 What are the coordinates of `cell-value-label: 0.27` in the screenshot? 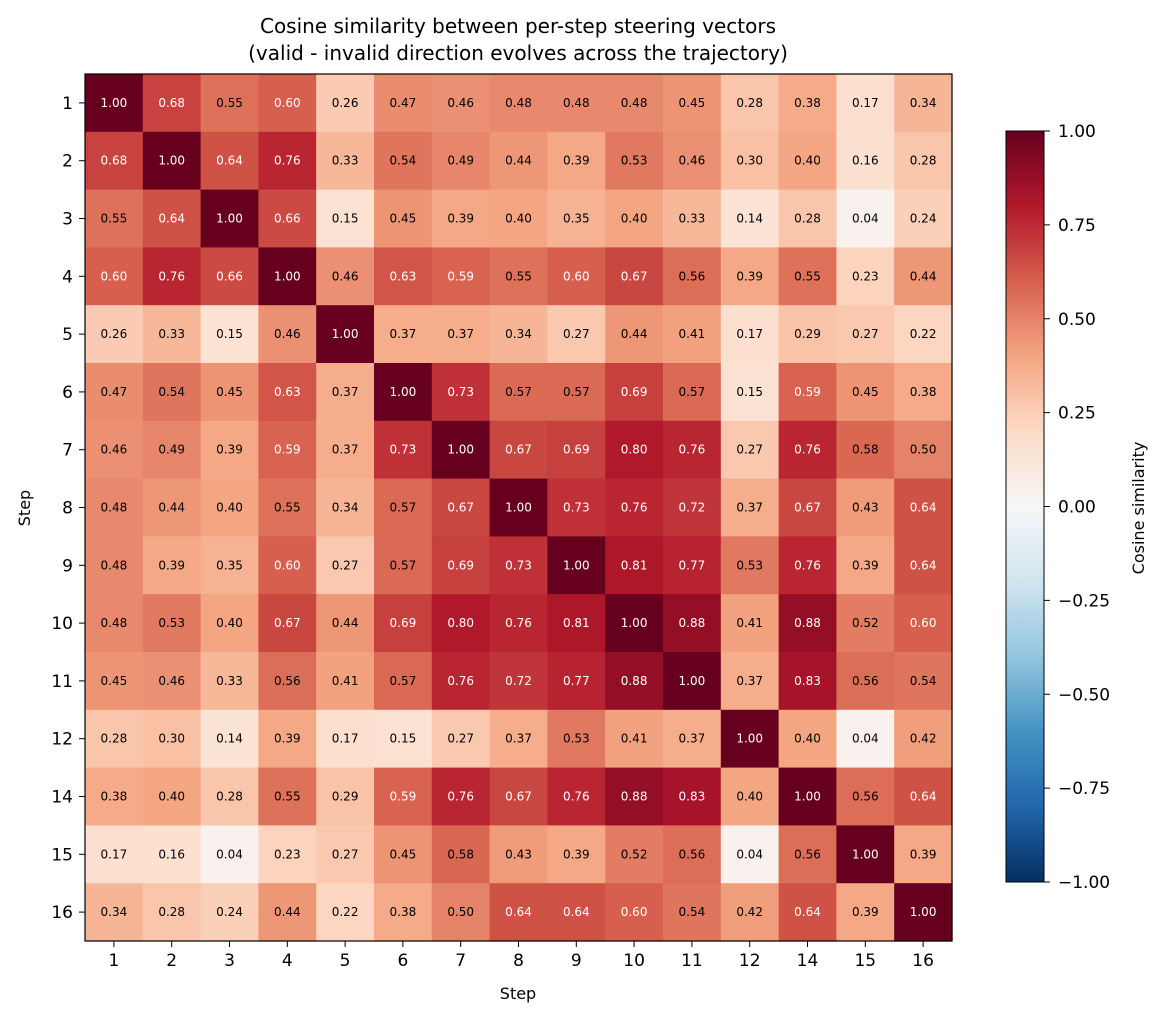 It's located at (345, 565).